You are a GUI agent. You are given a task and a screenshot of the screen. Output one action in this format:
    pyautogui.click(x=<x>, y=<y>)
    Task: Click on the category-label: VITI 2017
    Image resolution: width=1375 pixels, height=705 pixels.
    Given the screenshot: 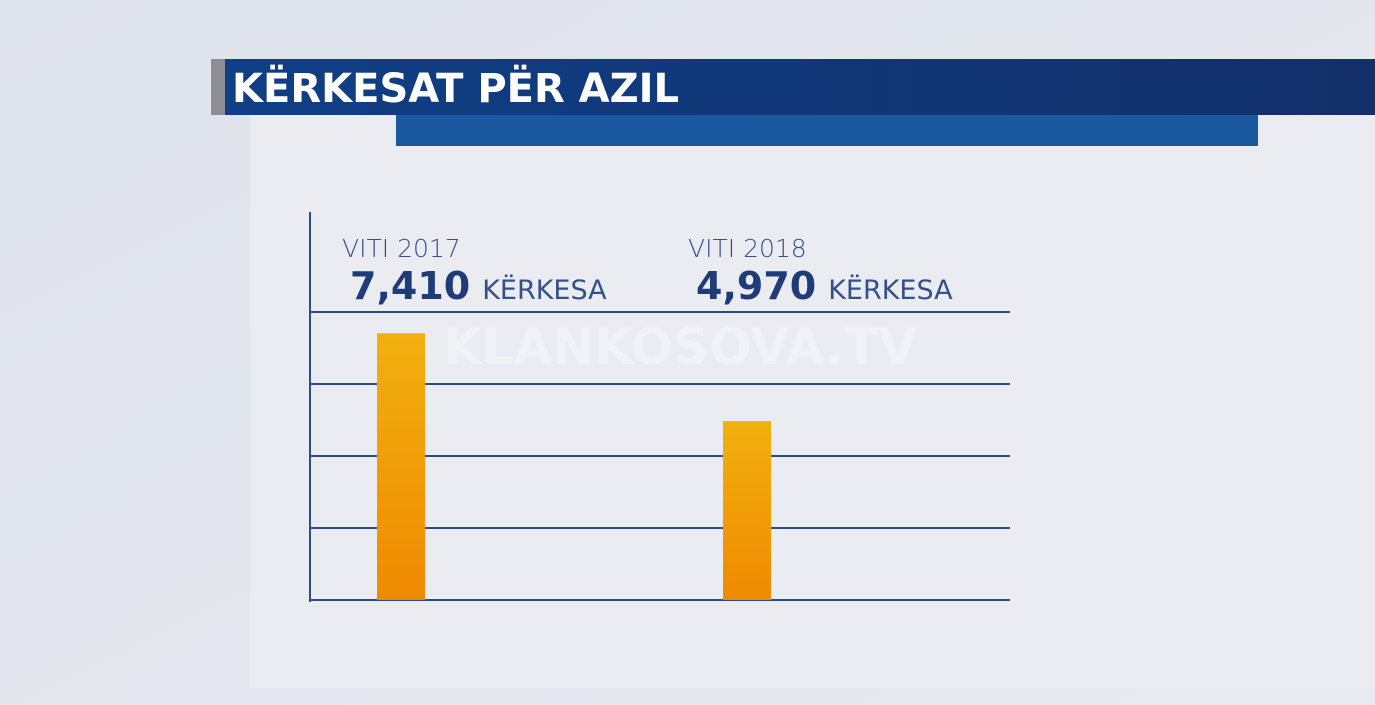 What is the action you would take?
    pyautogui.click(x=401, y=248)
    